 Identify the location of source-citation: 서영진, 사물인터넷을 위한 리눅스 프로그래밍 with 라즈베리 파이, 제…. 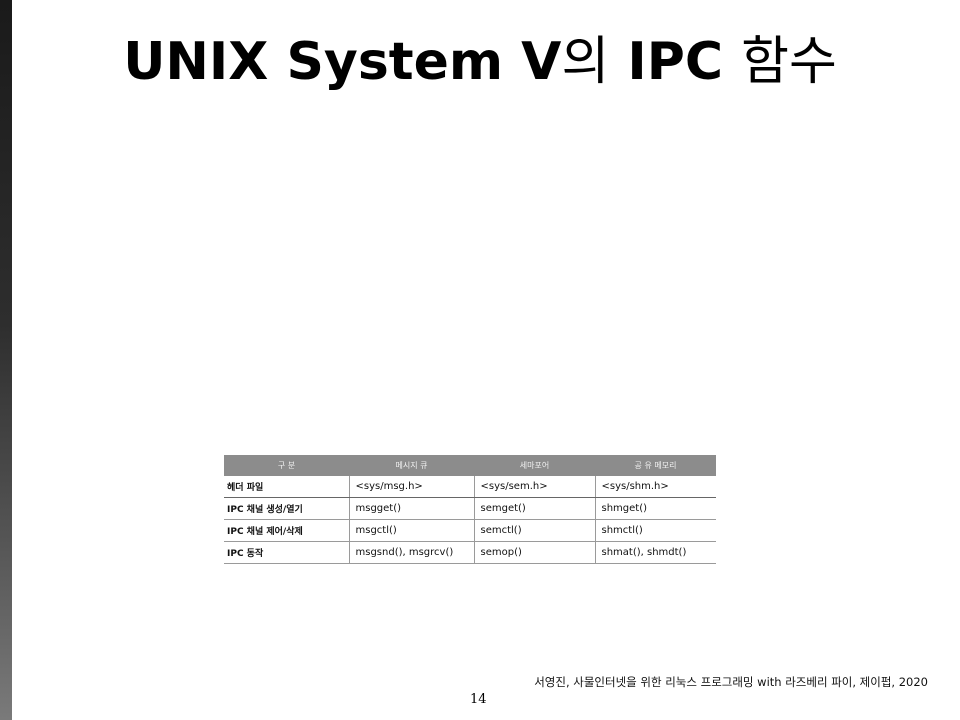
(731, 682).